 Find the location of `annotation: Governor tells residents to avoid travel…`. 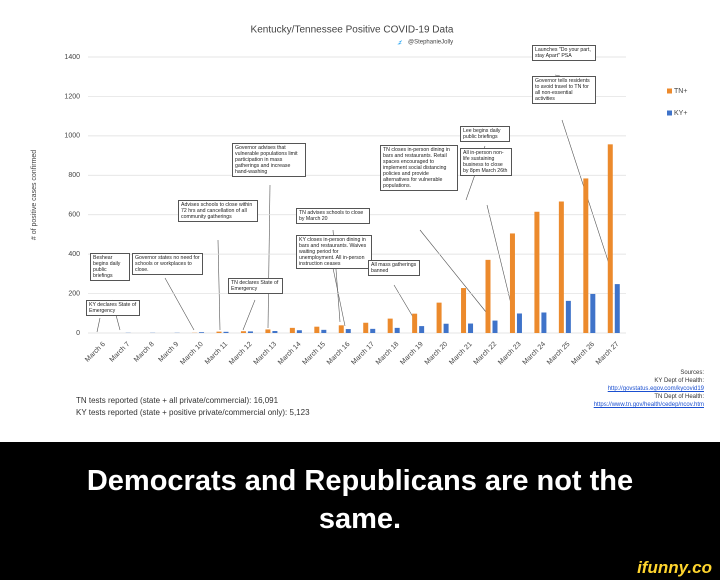

annotation: Governor tells residents to avoid travel… is located at coordinates (564, 90).